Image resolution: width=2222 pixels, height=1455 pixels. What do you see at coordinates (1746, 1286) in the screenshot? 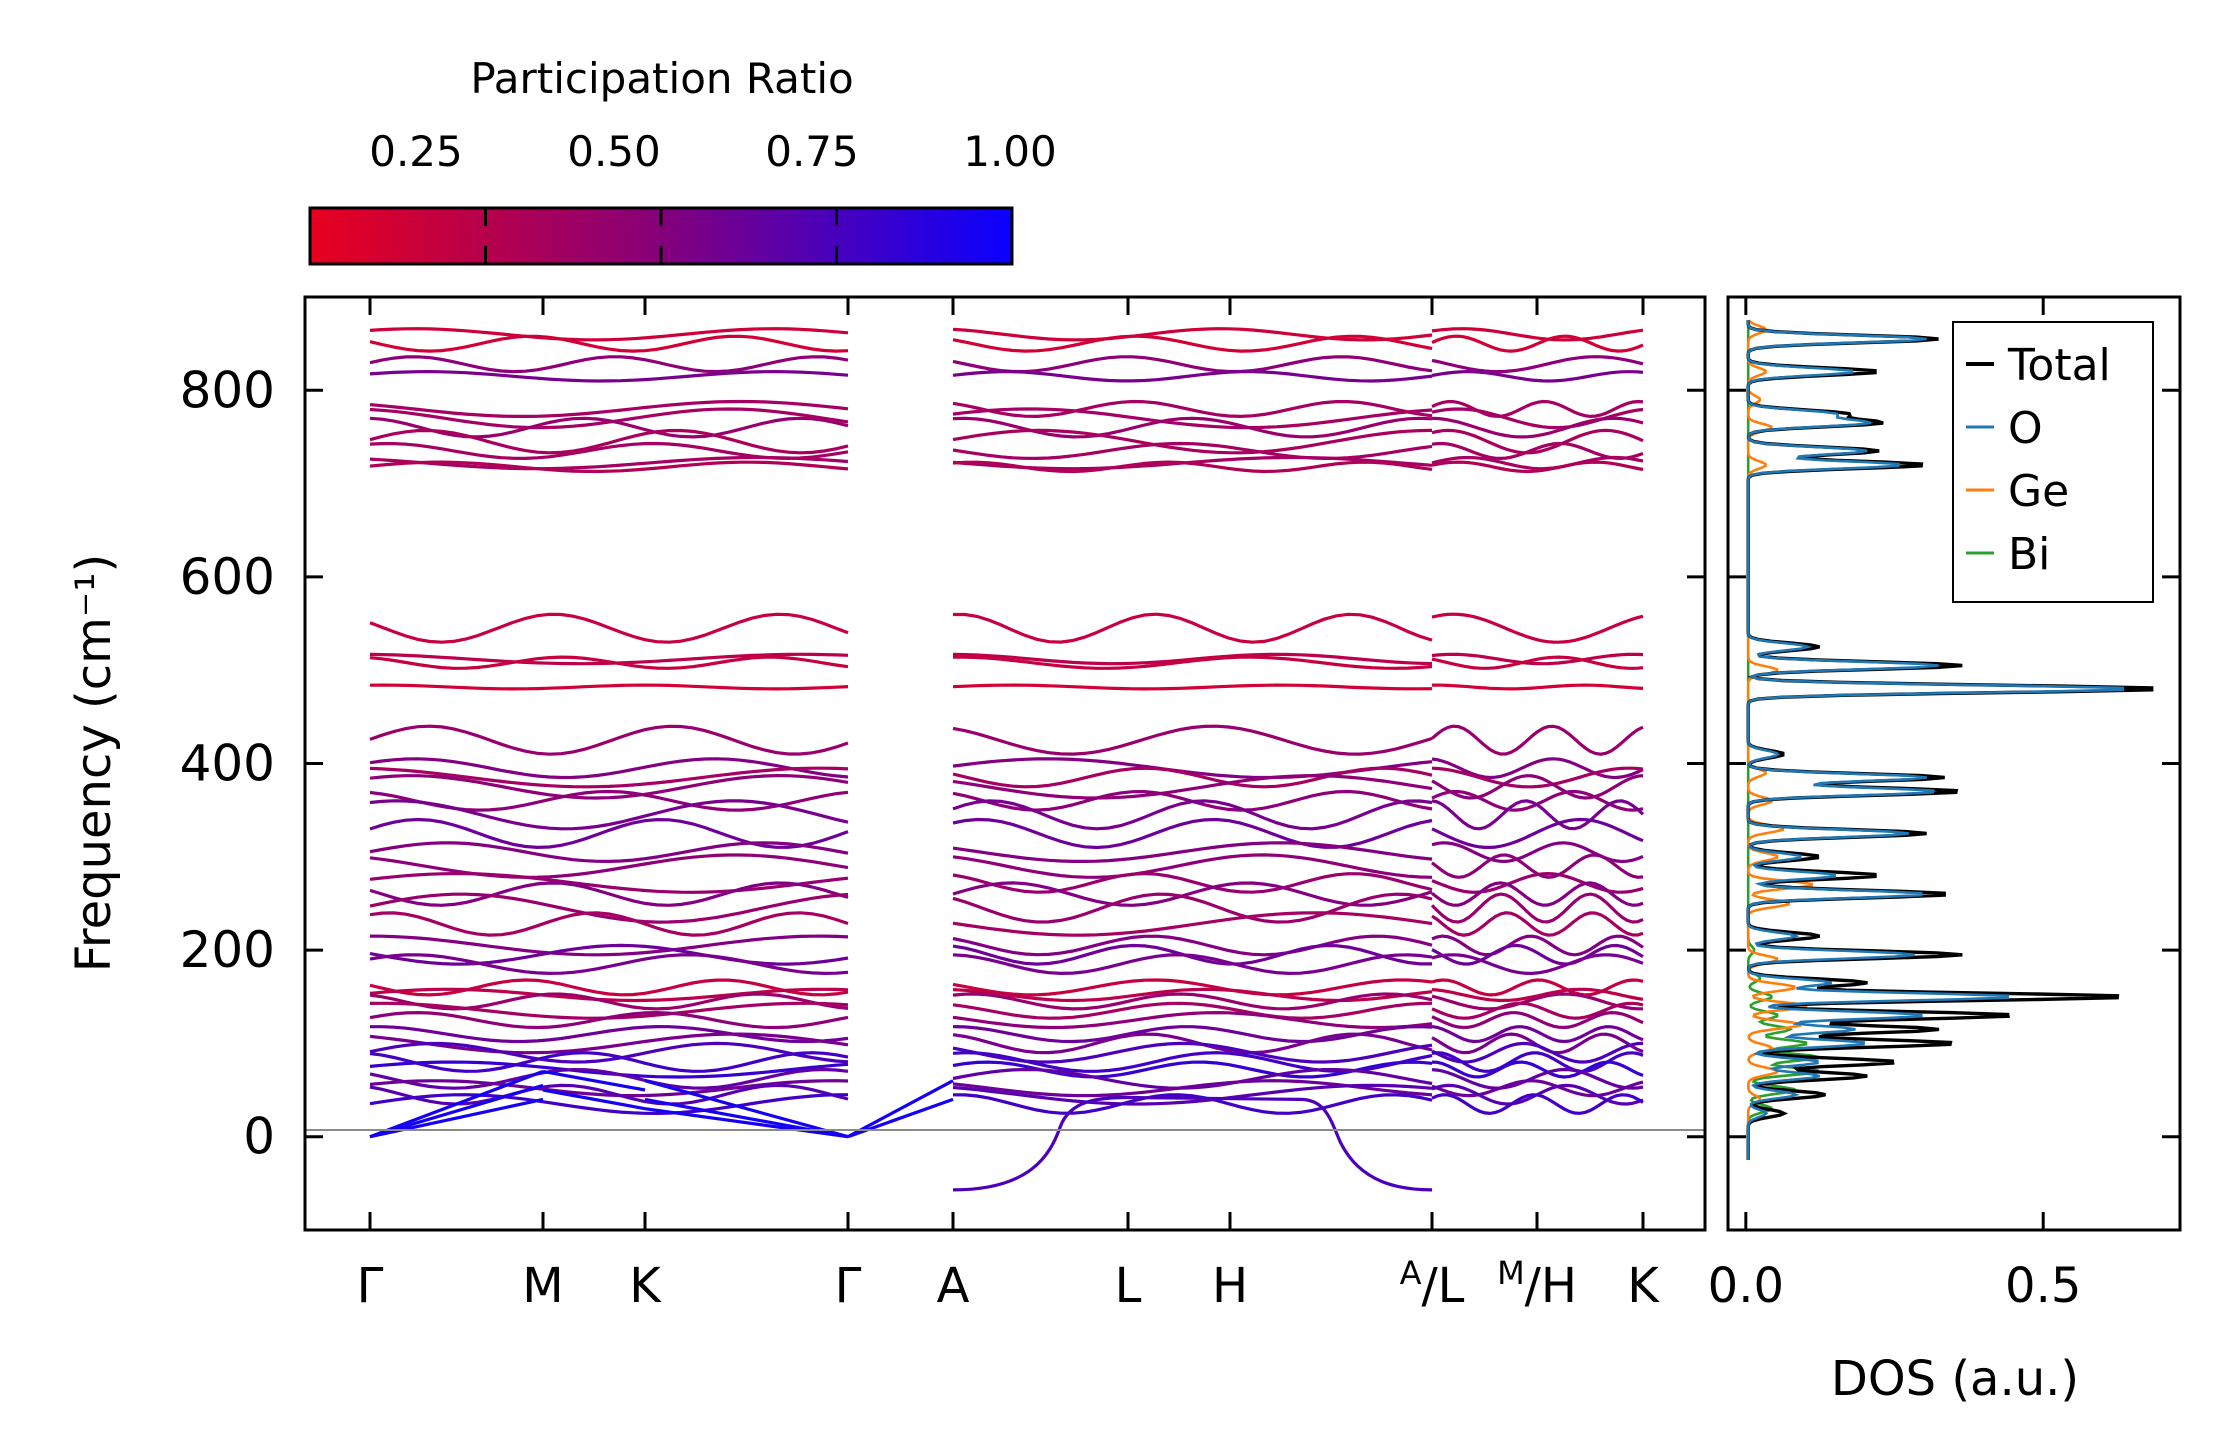
I see `dos-x-tick-label: 0.0` at bounding box center [1746, 1286].